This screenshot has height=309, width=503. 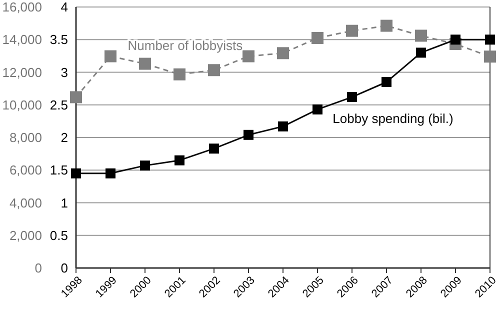 I want to click on y-tick-label: 12,000, so click(x=22, y=72).